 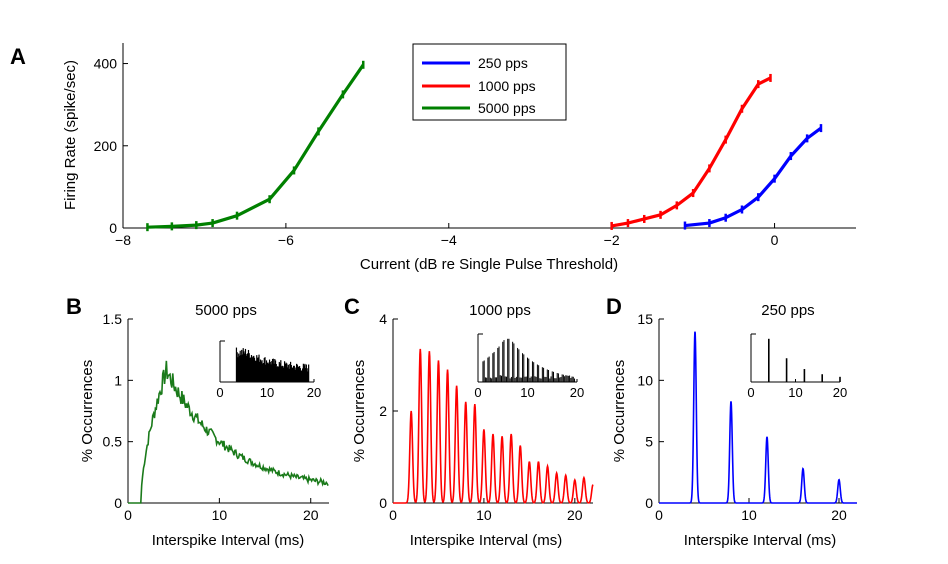 What do you see at coordinates (575, 515) in the screenshot?
I see `xtick-label-c: 20` at bounding box center [575, 515].